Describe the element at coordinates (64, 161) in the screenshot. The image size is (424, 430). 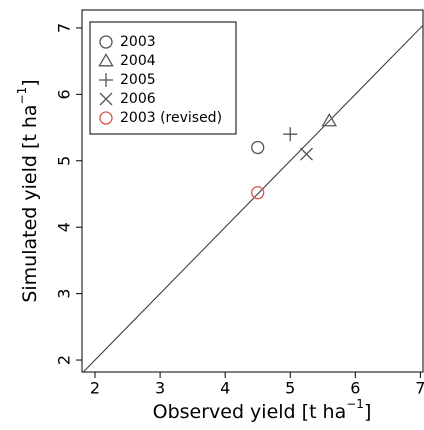
I see `y-tick-label: 5` at that location.